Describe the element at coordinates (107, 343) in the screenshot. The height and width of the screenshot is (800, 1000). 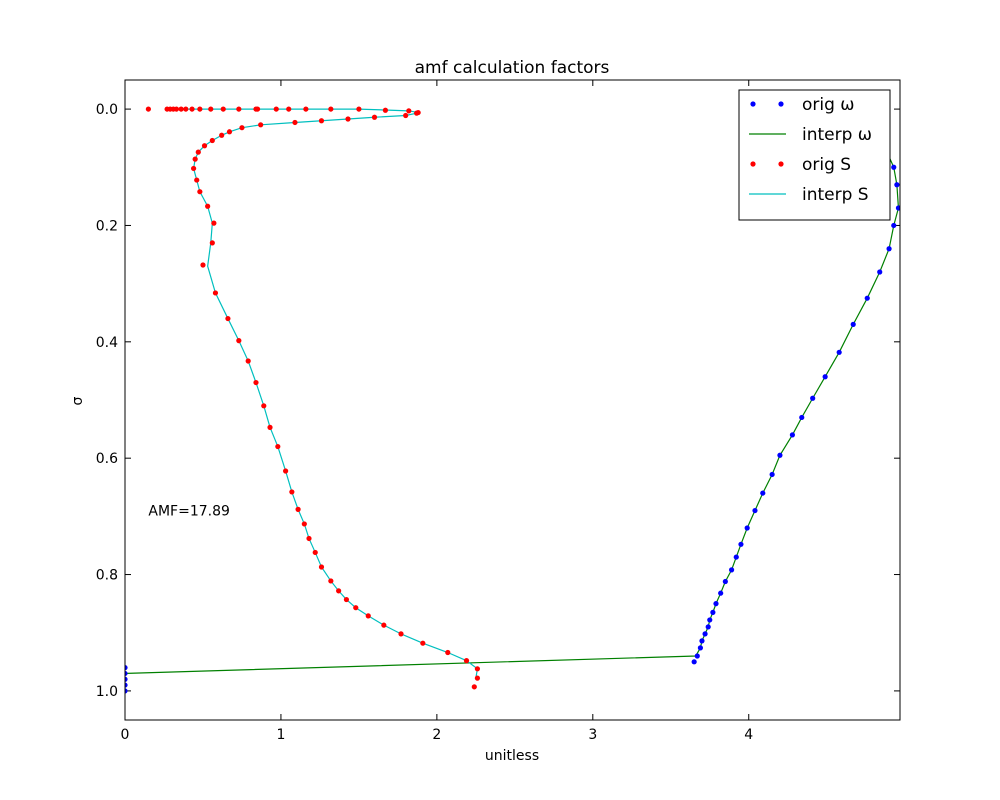
I see `y-tick-label: 0.4` at that location.